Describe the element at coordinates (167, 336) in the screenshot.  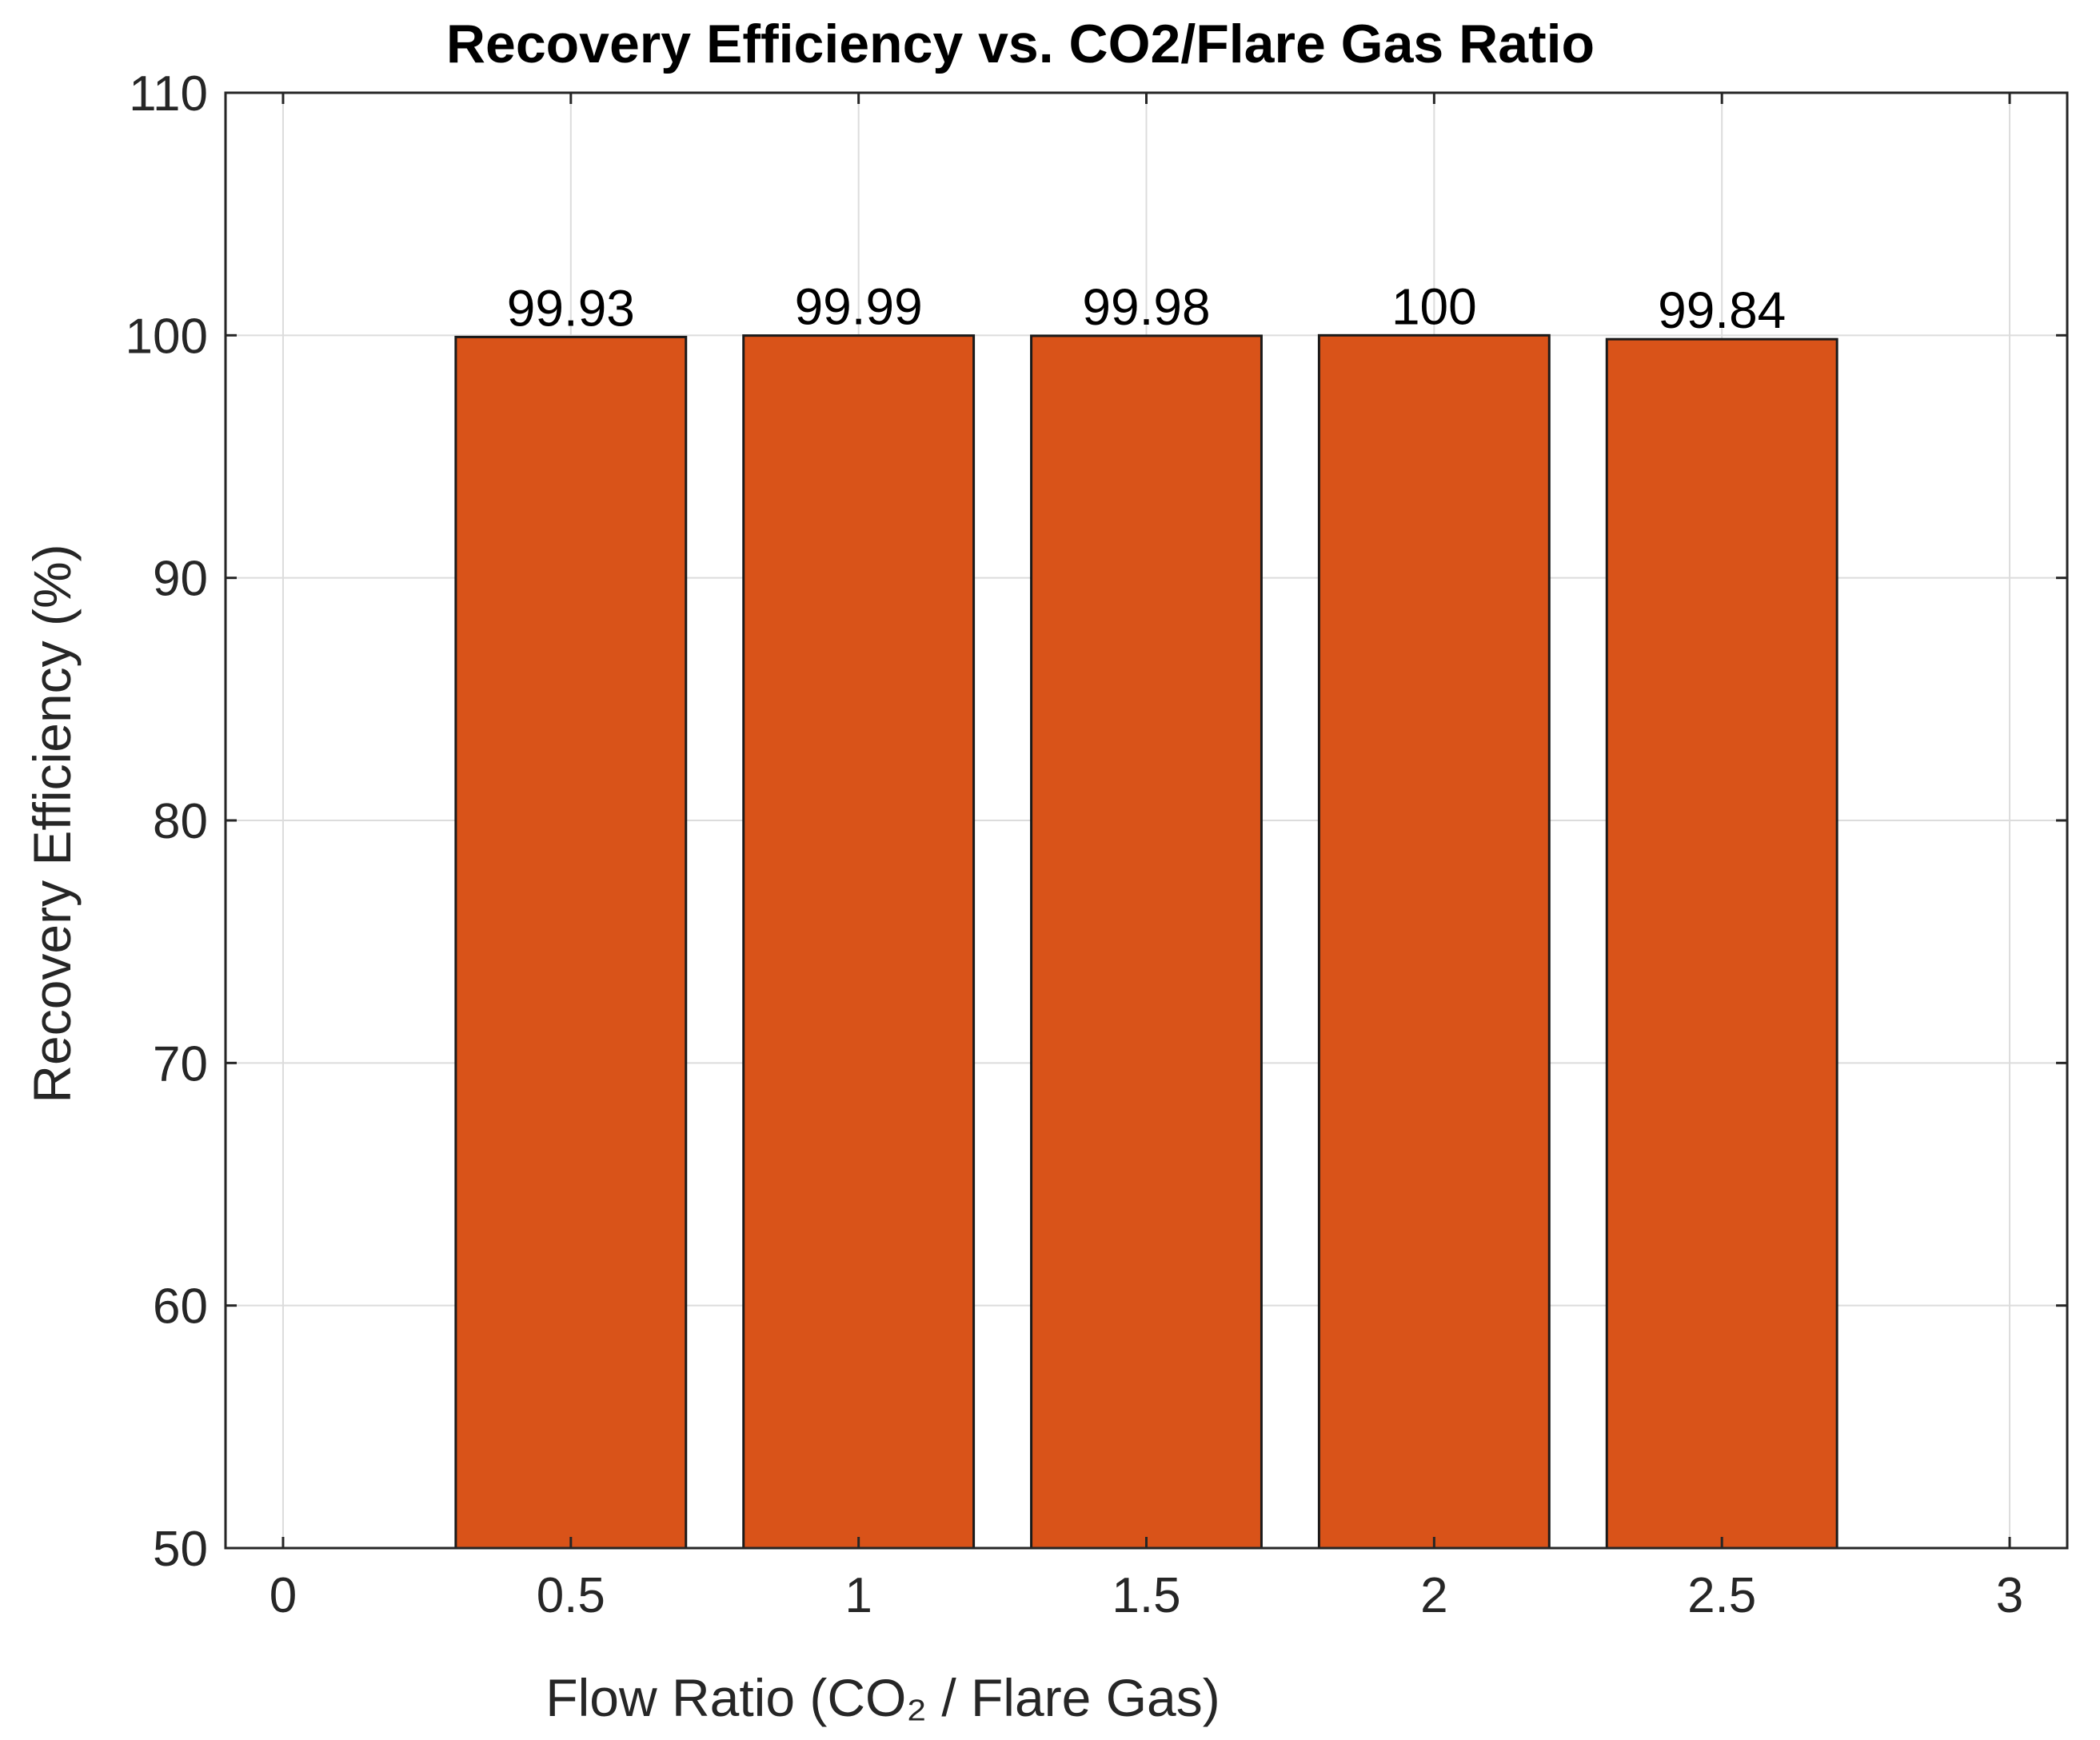
I see `y-tick-label: 100` at that location.